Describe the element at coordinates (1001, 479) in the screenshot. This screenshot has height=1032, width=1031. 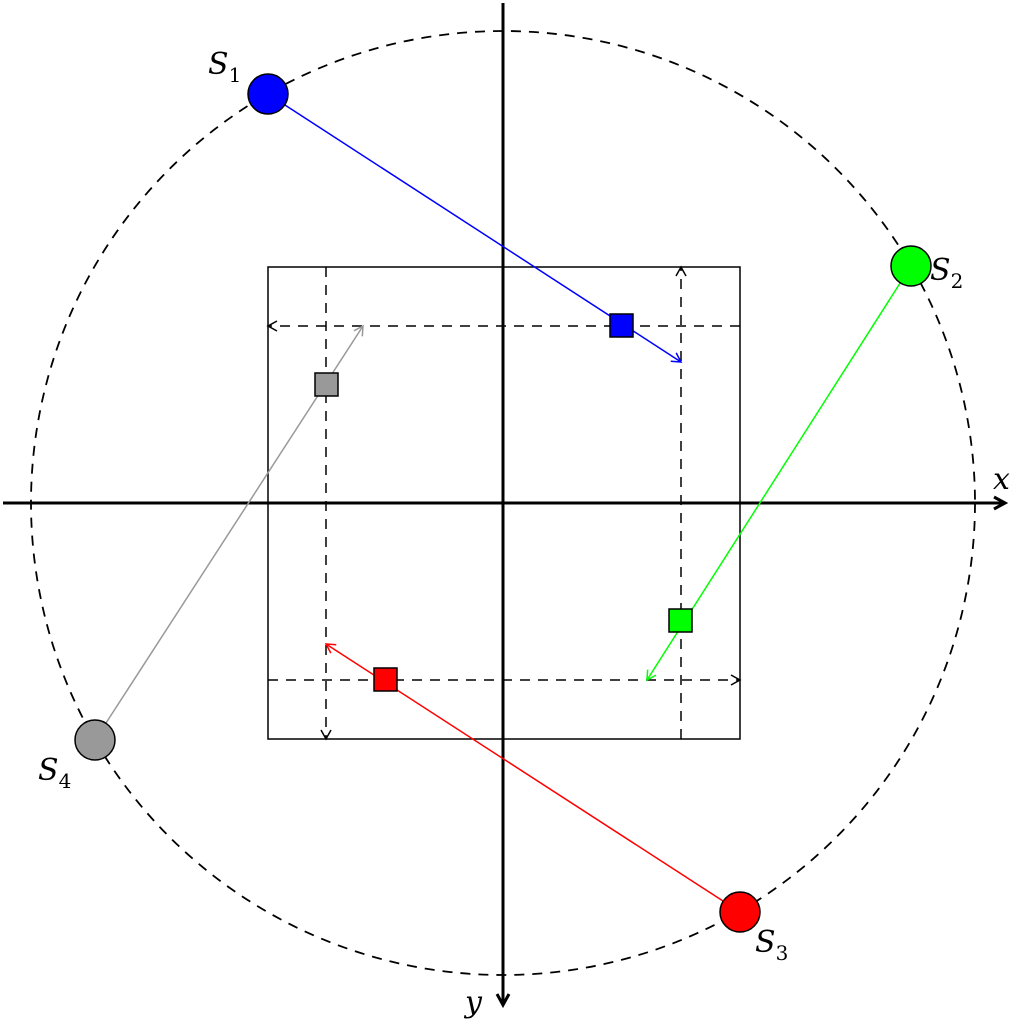
I see `x-axis-label: x` at that location.